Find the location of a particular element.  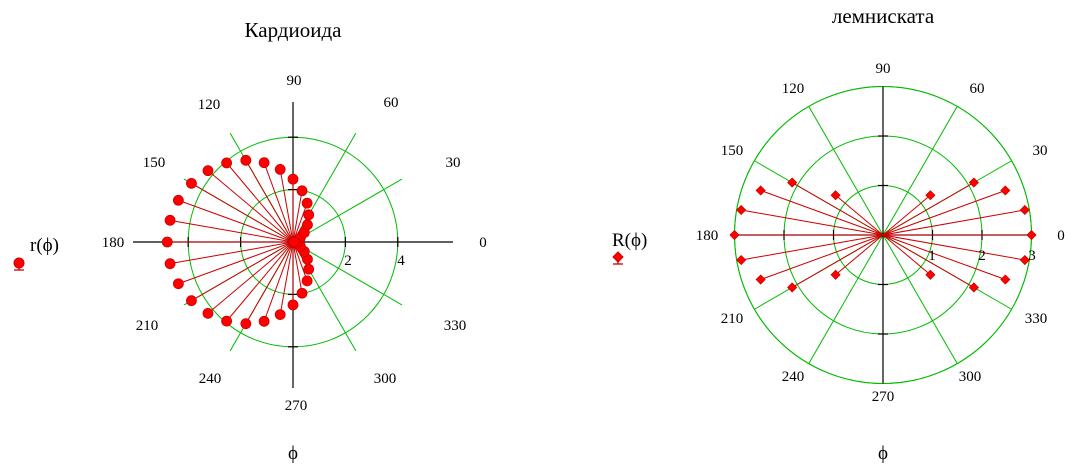

stem-lines is located at coordinates (883, 235).